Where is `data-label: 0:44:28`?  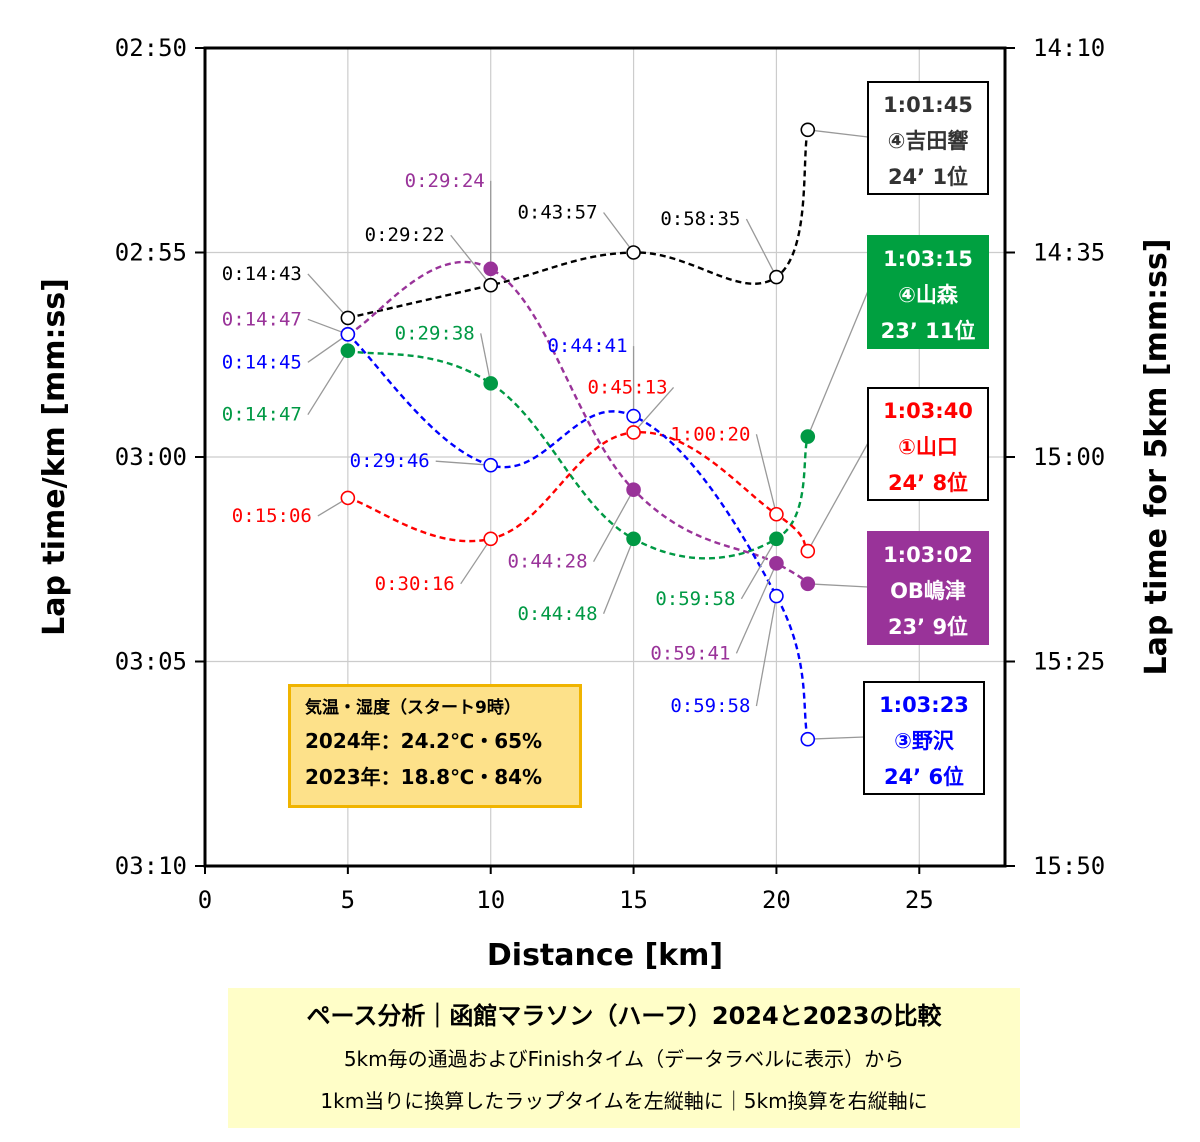
data-label: 0:44:28 is located at coordinates (547, 562).